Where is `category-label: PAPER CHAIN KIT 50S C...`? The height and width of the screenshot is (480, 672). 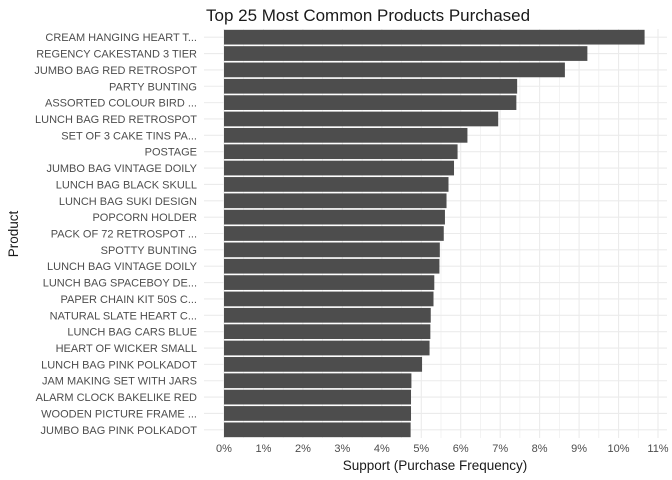
category-label: PAPER CHAIN KIT 50S C... is located at coordinates (128, 300).